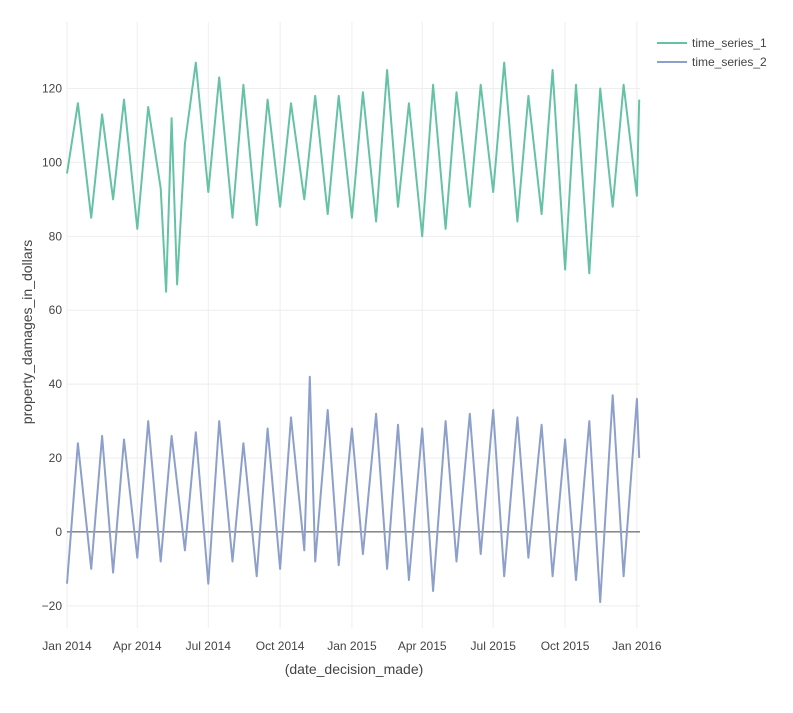 The image size is (793, 713). What do you see at coordinates (137, 646) in the screenshot?
I see `x-tick-label: Apr 2014` at bounding box center [137, 646].